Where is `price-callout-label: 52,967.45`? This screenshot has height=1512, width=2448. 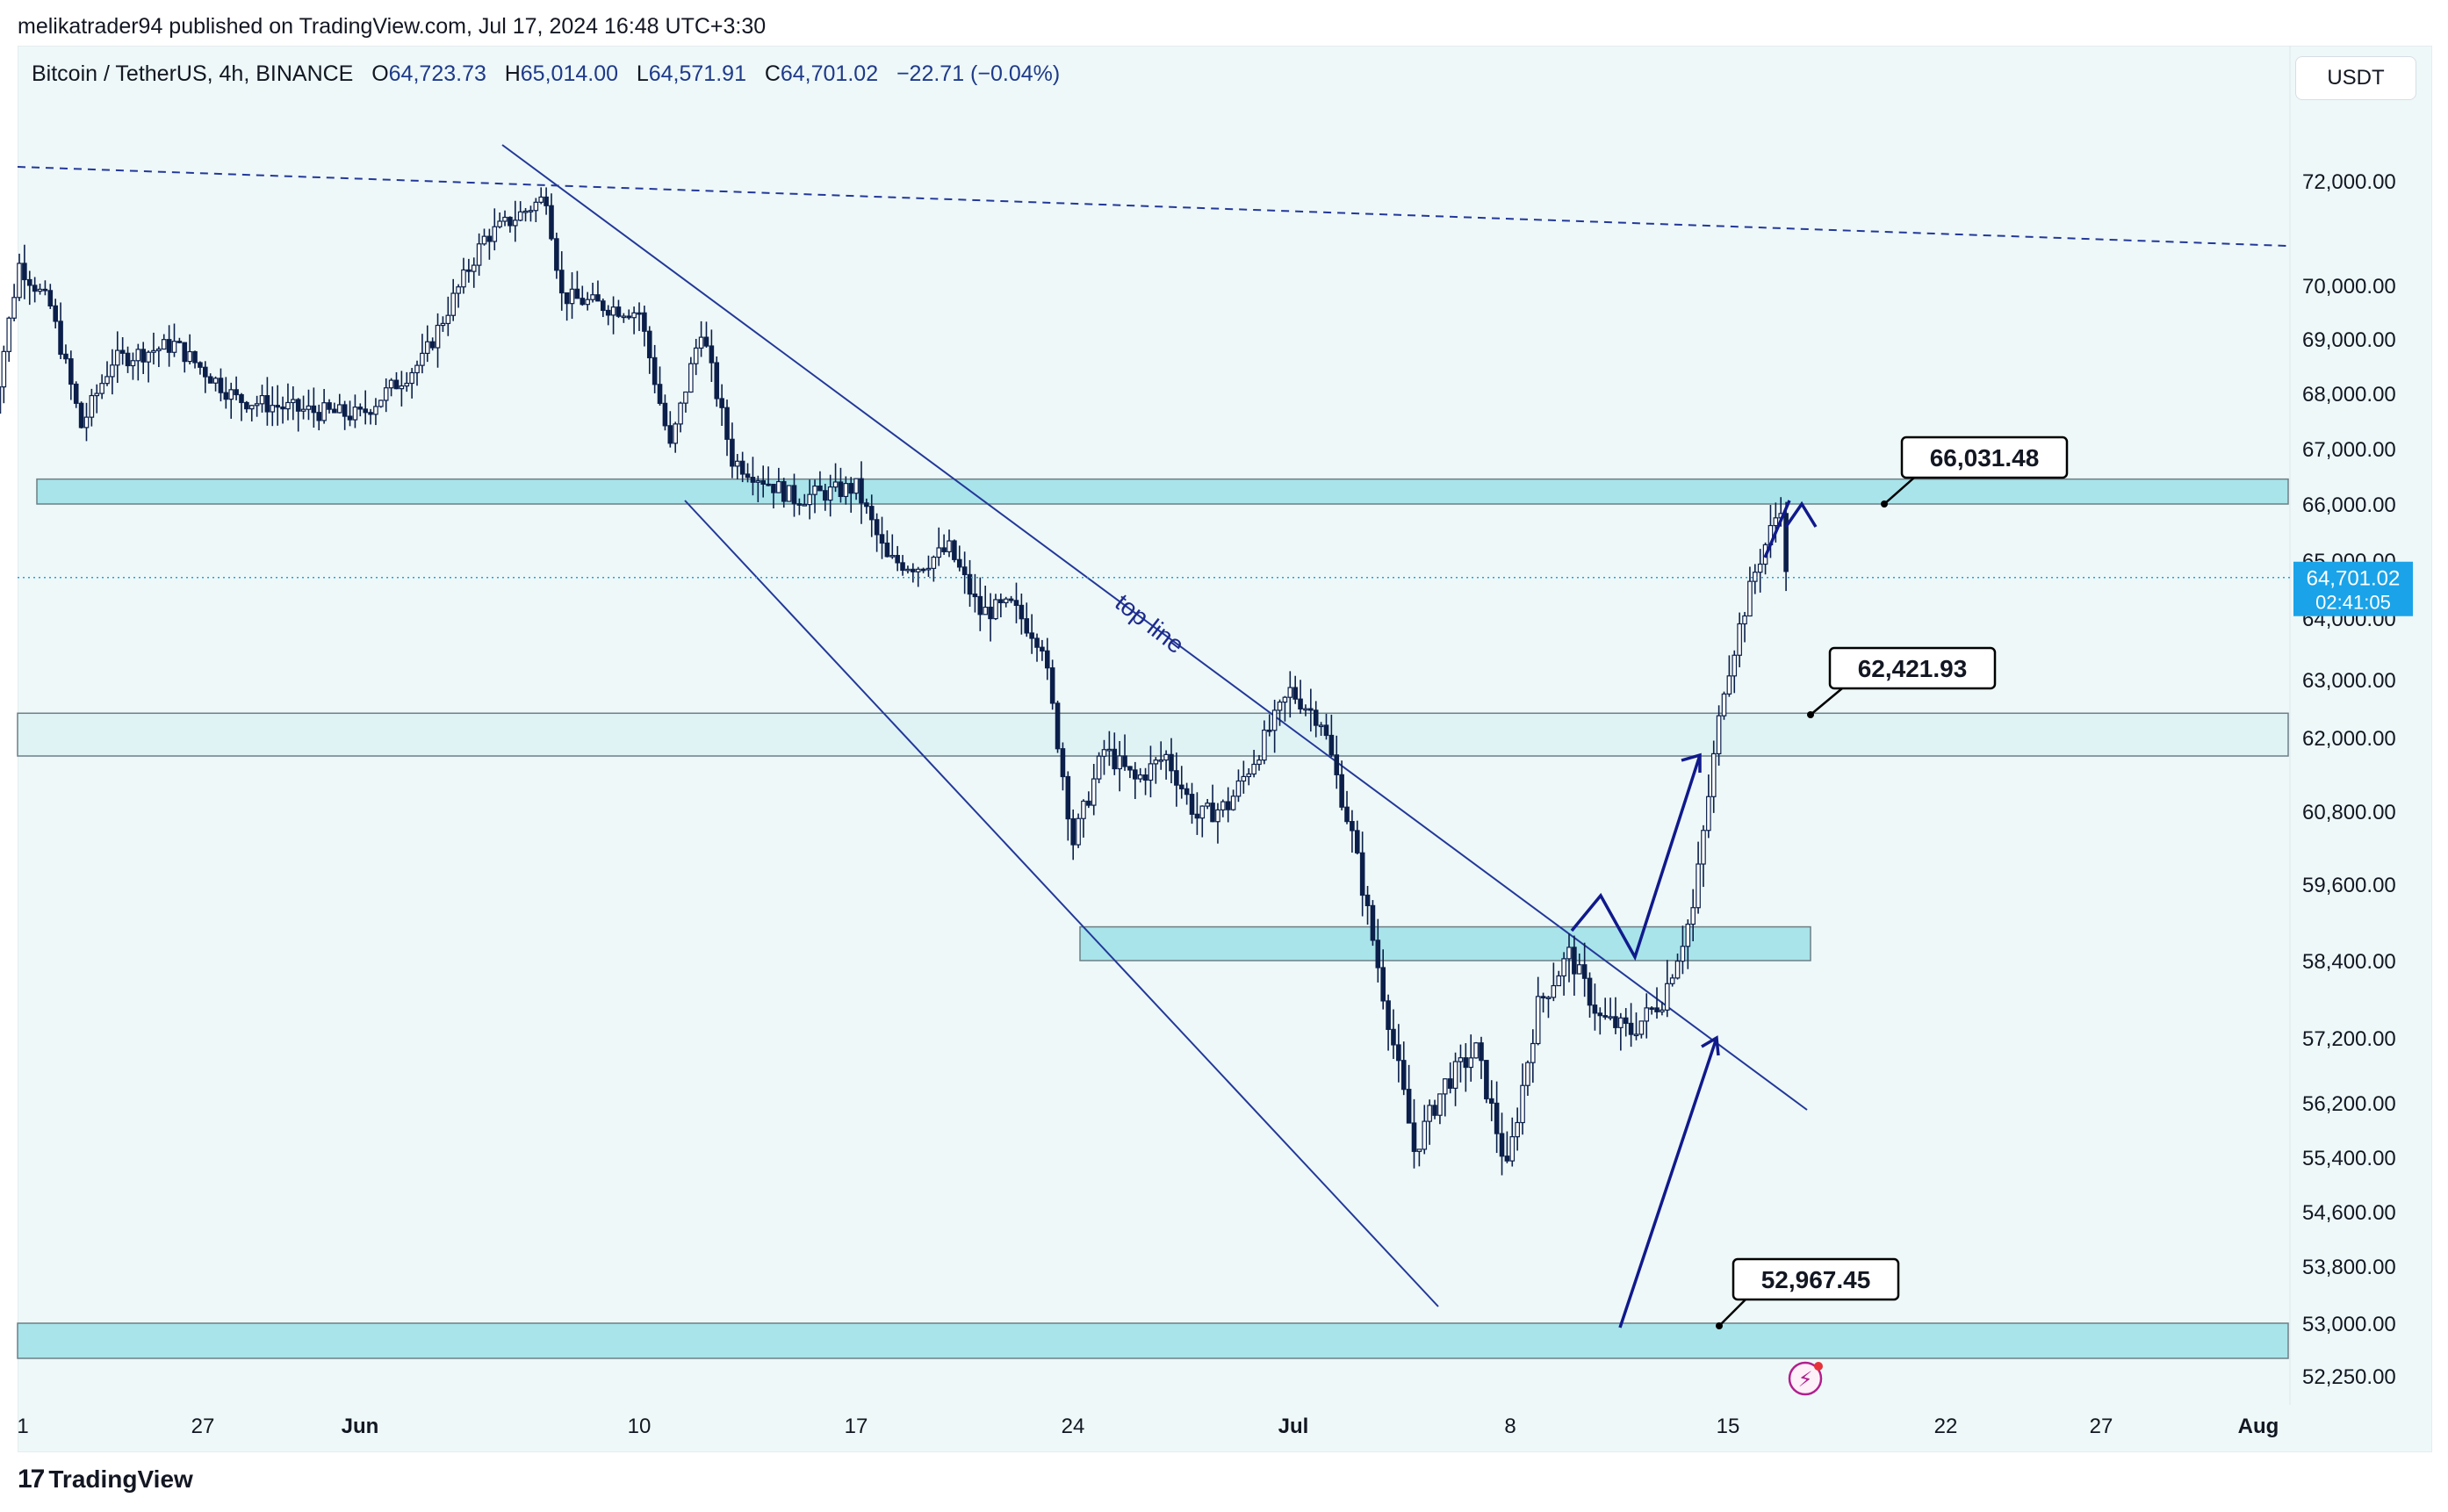
price-callout-label: 52,967.45 is located at coordinates (1816, 1279).